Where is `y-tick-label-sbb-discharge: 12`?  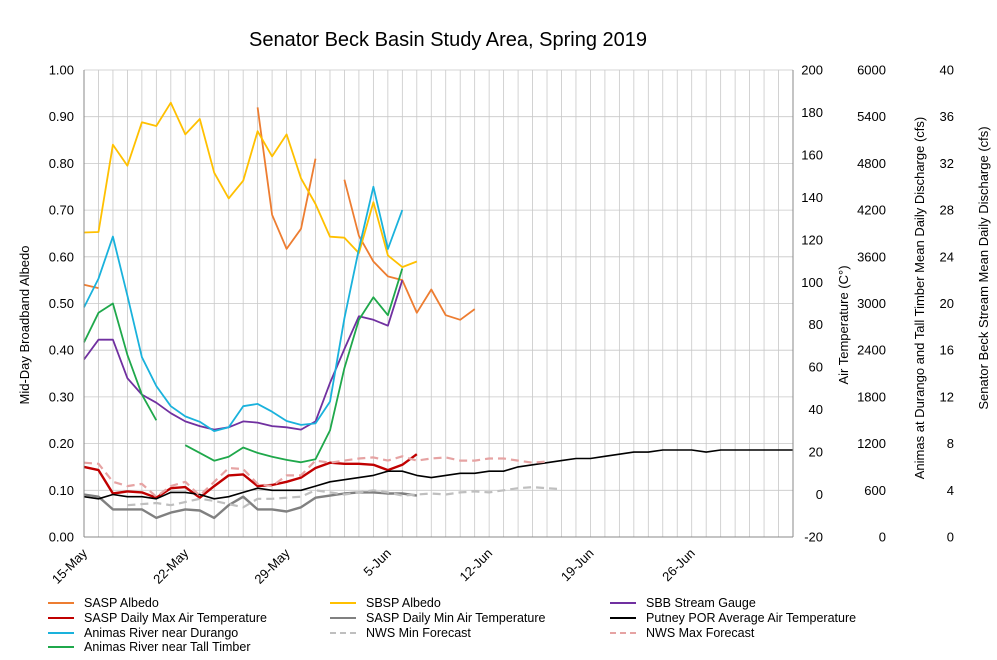 y-tick-label-sbb-discharge: 12 is located at coordinates (947, 396).